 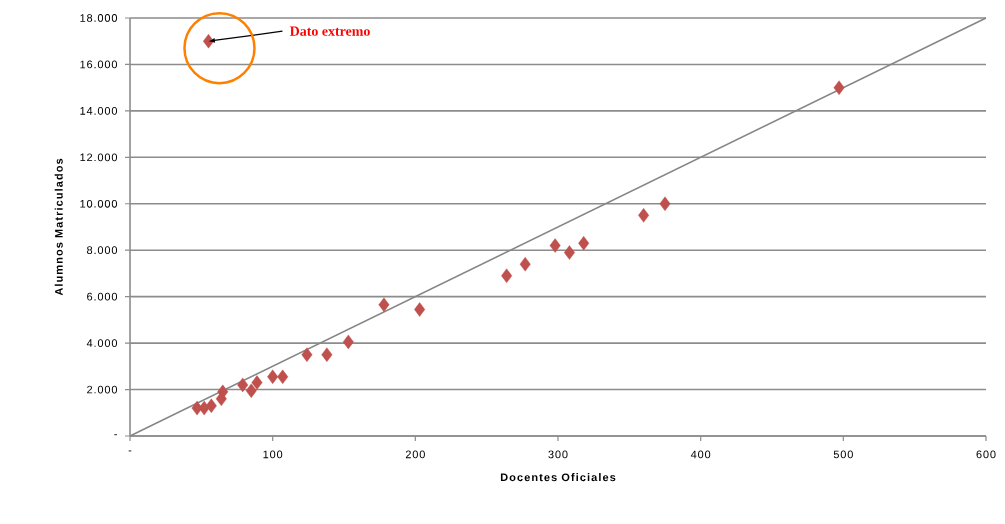 What do you see at coordinates (102, 389) in the screenshot?
I see `y-tick-label: 2.000` at bounding box center [102, 389].